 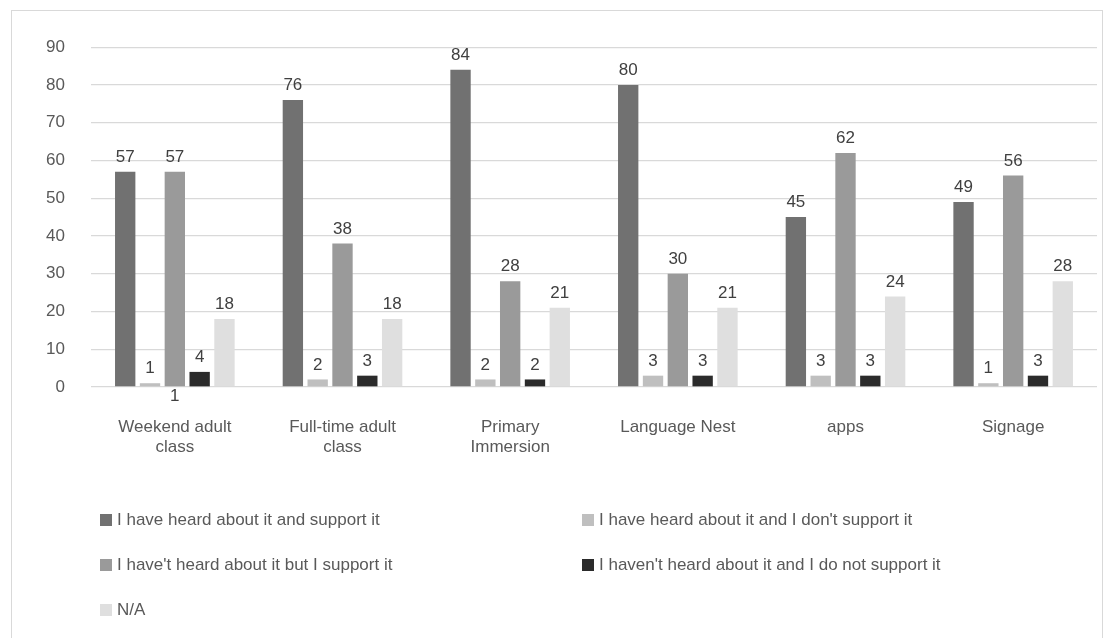 What do you see at coordinates (175, 436) in the screenshot?
I see `x-tick-label: Weekend adult class` at bounding box center [175, 436].